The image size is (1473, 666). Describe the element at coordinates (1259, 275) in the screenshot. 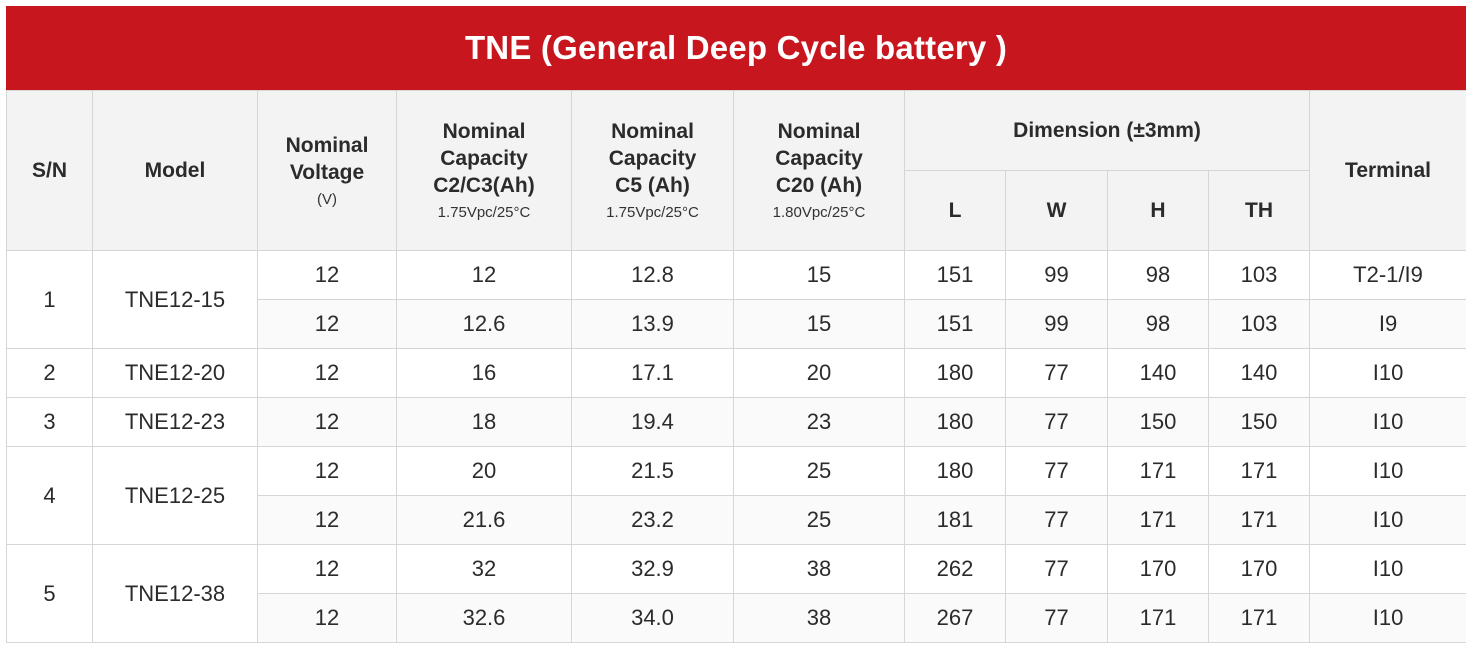

I see `total-height-cell: 103` at that location.